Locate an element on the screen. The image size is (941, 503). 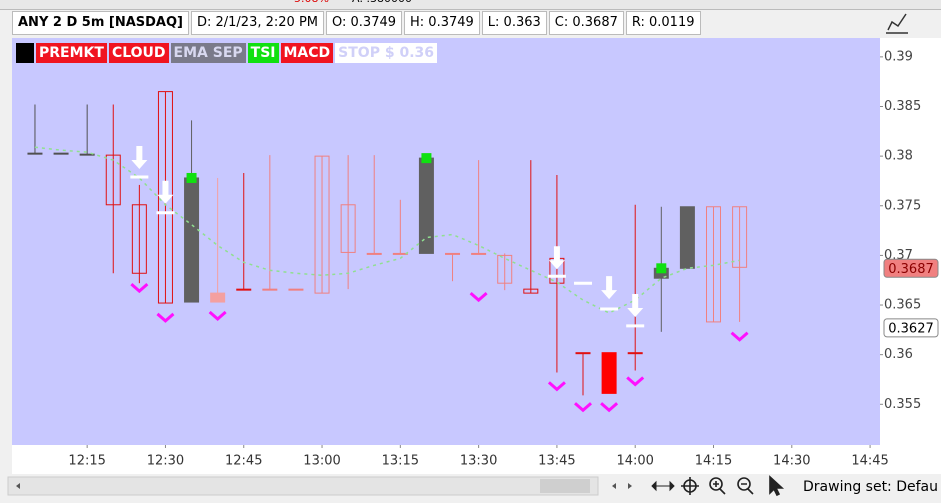
study-label: PREMKT is located at coordinates (71, 53).